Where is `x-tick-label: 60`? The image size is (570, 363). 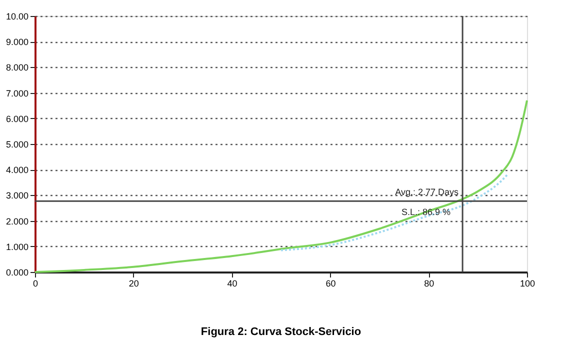
x-tick-label: 60 is located at coordinates (331, 283).